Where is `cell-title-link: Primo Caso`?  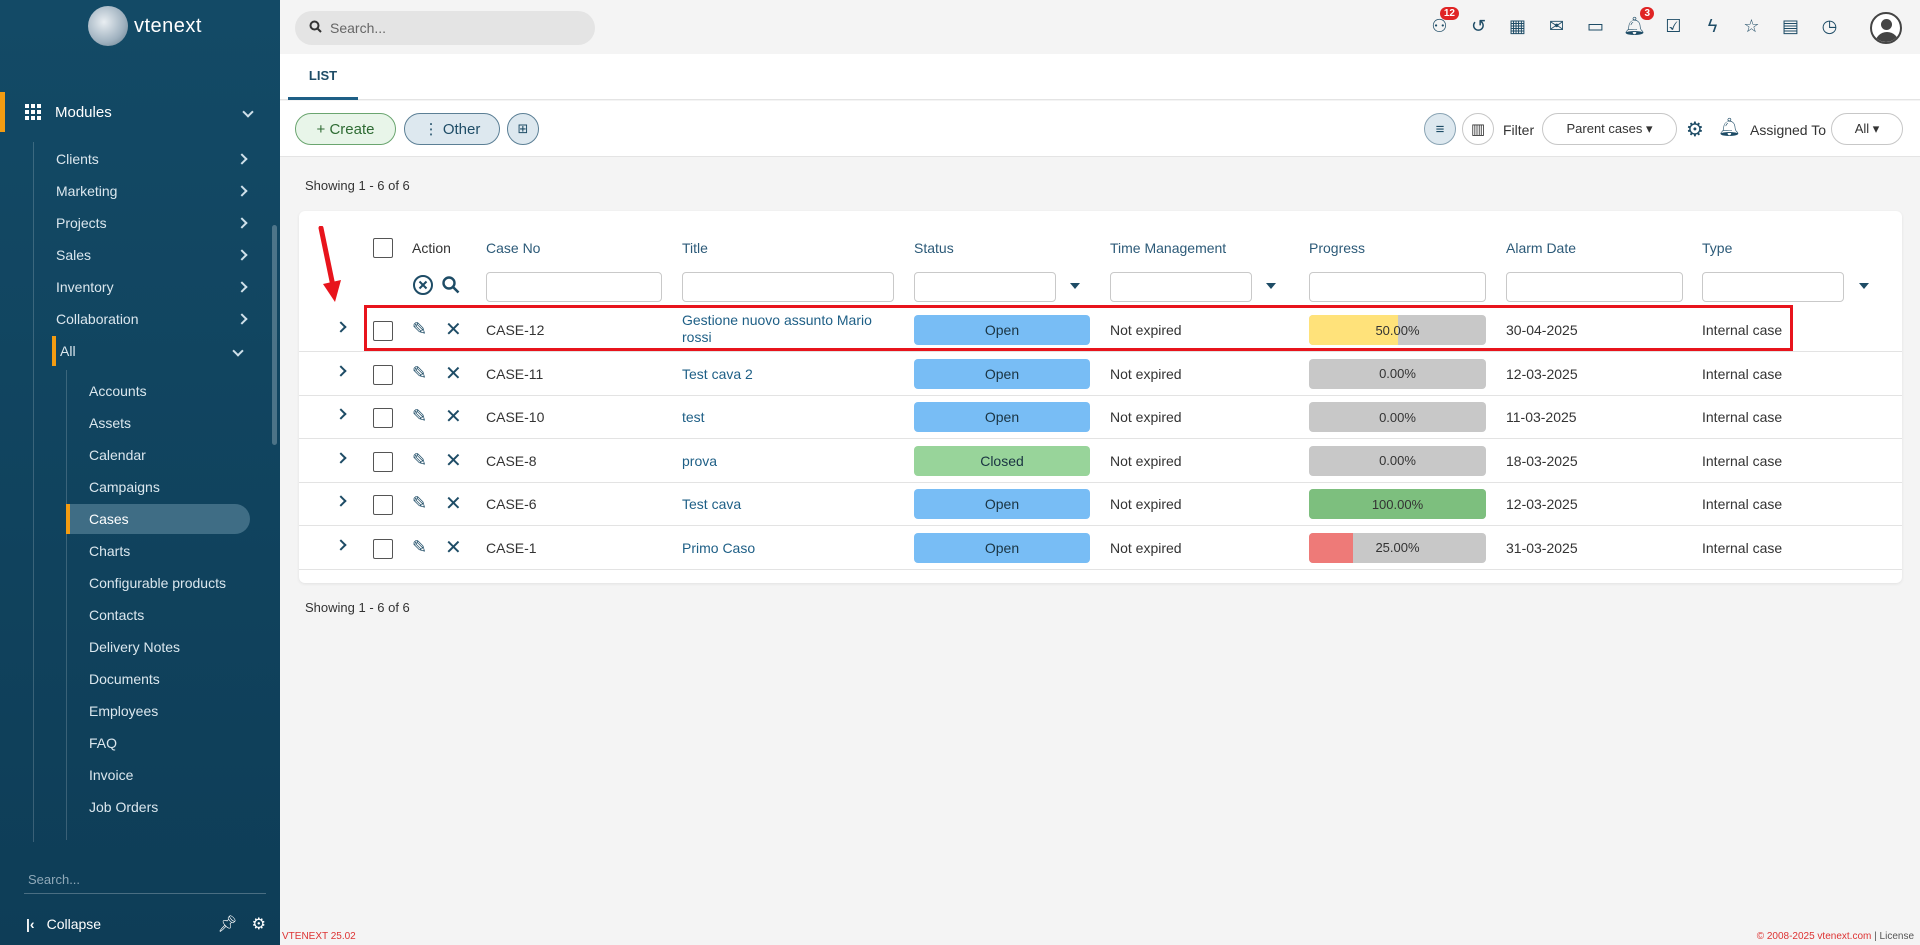 cell-title-link: Primo Caso is located at coordinates (719, 547).